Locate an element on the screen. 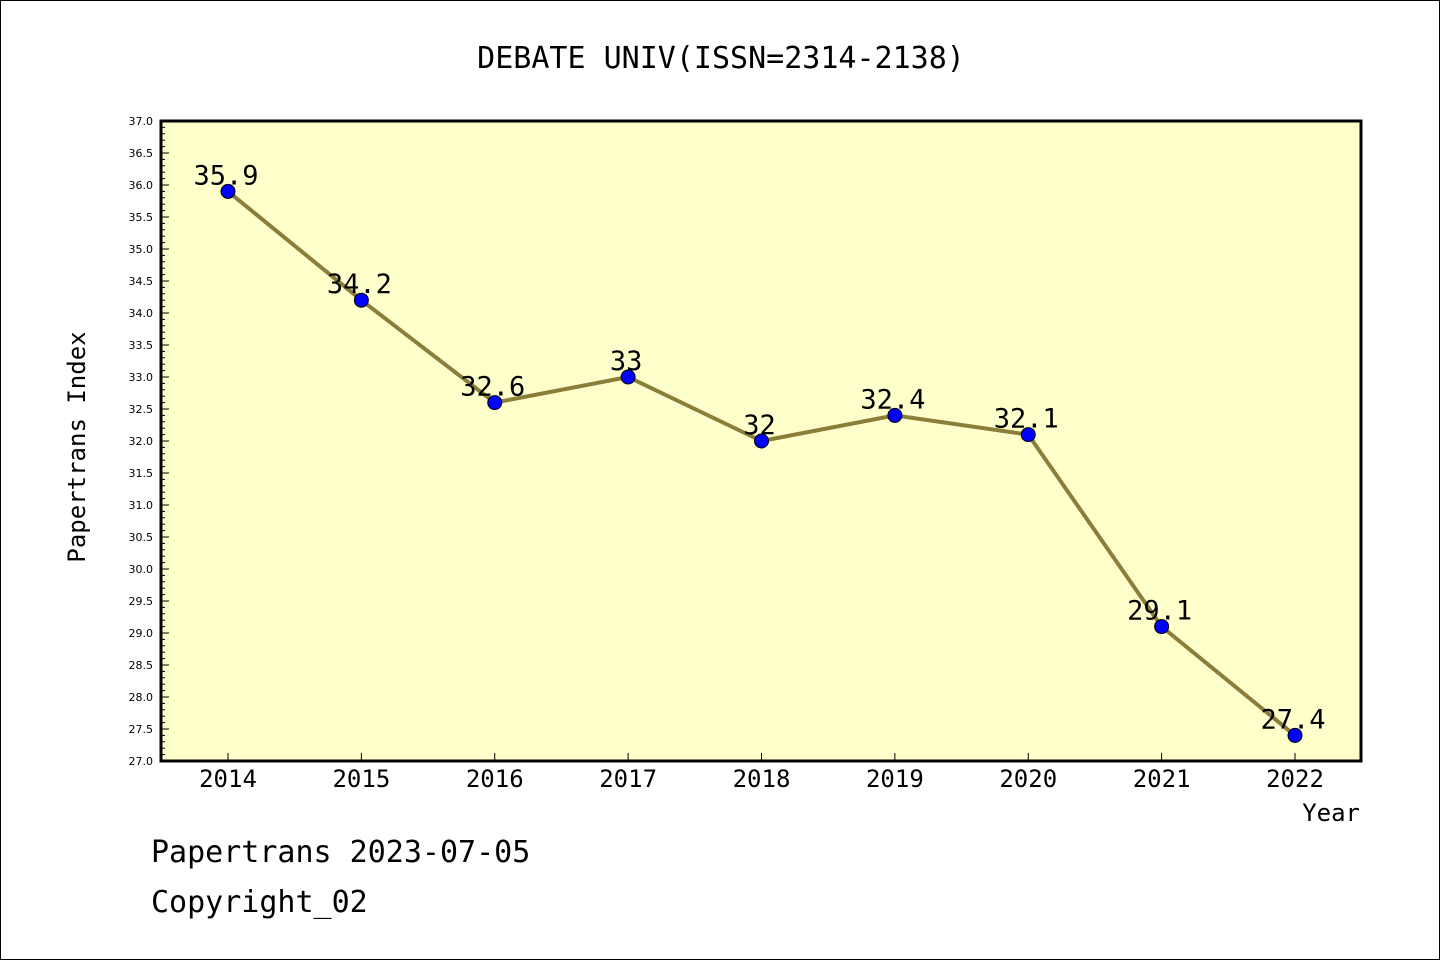 Image resolution: width=1440 pixels, height=960 pixels. data-label: 35.9 is located at coordinates (225, 175).